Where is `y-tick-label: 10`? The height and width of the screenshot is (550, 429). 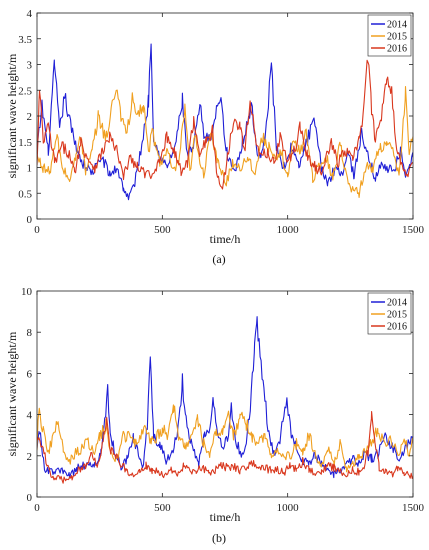 y-tick-label: 10 is located at coordinates (27, 292).